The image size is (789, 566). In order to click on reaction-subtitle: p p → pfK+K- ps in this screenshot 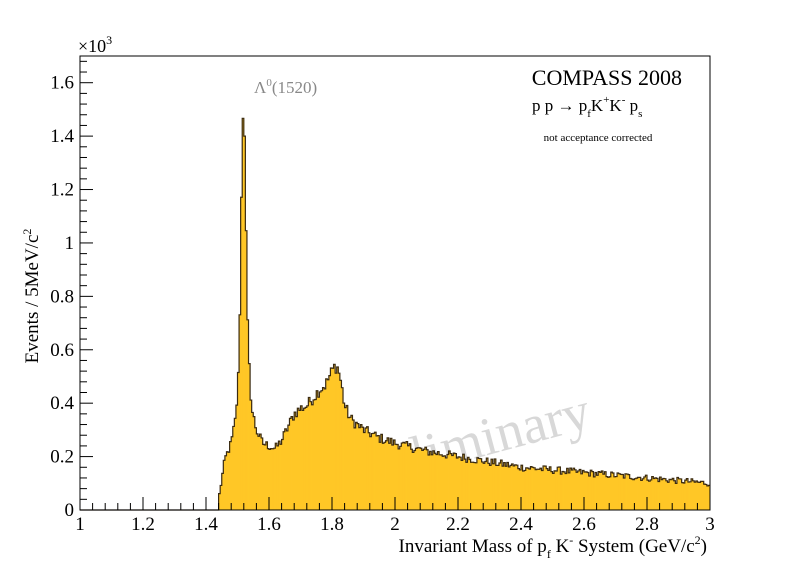, I will do `click(587, 107)`.